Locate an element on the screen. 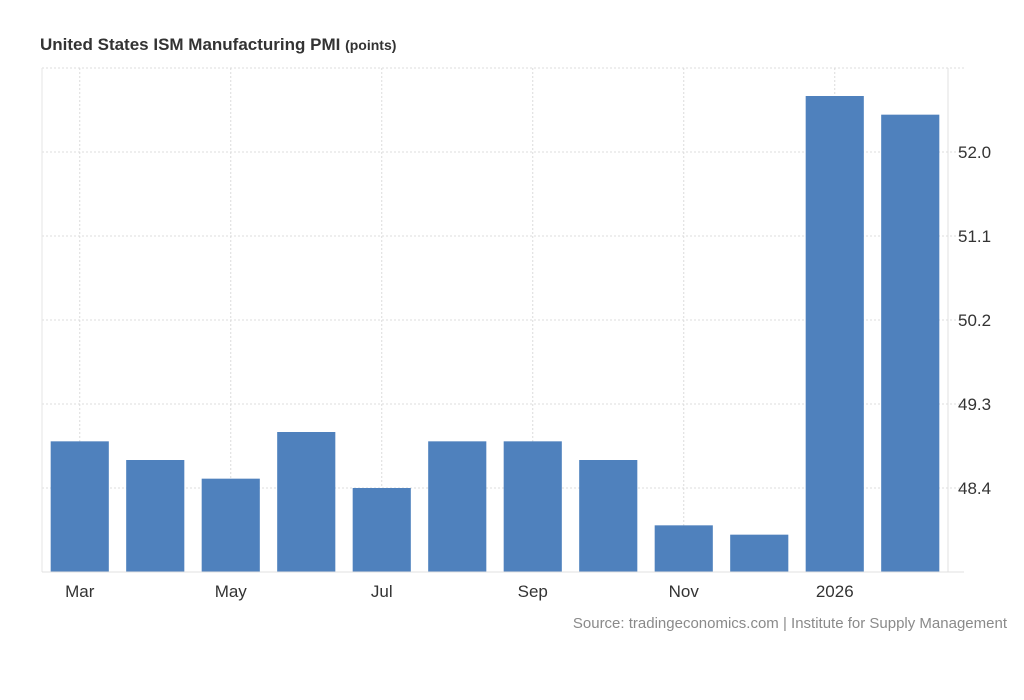 The width and height of the screenshot is (1024, 700). x-tick-label: Mar is located at coordinates (80, 591).